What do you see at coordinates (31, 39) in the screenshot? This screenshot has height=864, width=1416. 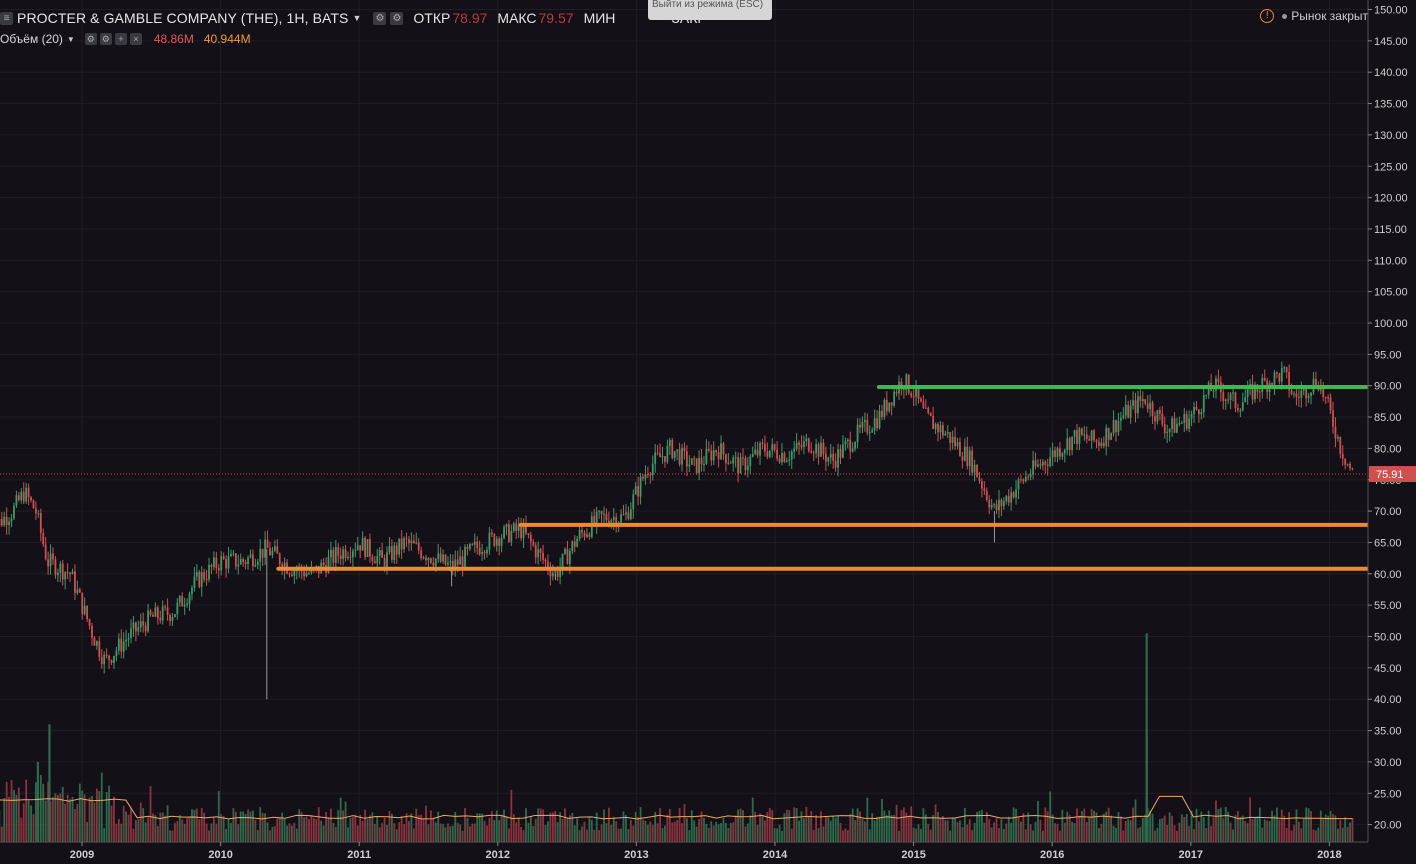 I see `volume-label: Объём (20)` at bounding box center [31, 39].